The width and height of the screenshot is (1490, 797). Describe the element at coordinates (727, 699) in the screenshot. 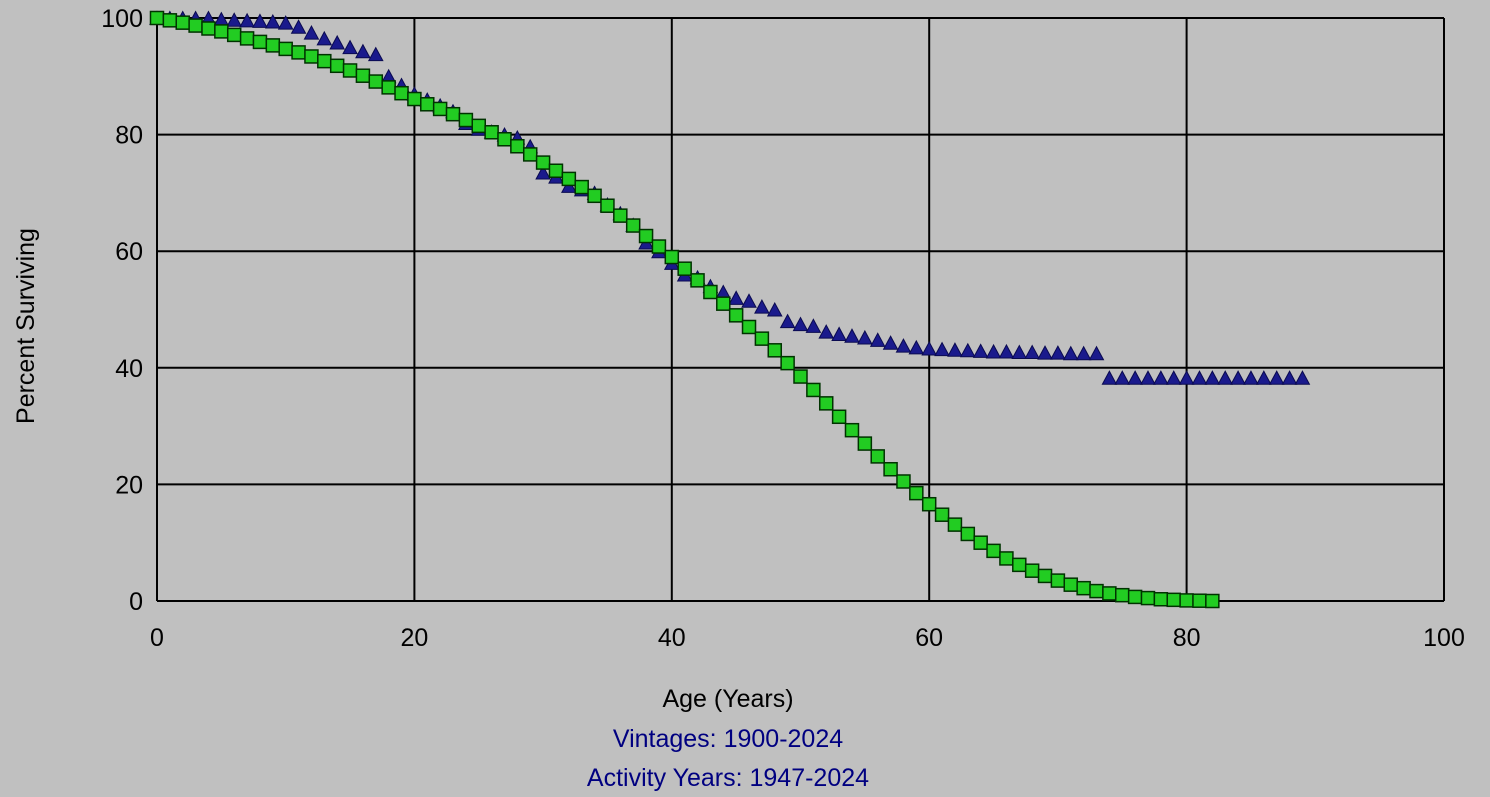

I see `x-axis-title: Age (Years)` at that location.